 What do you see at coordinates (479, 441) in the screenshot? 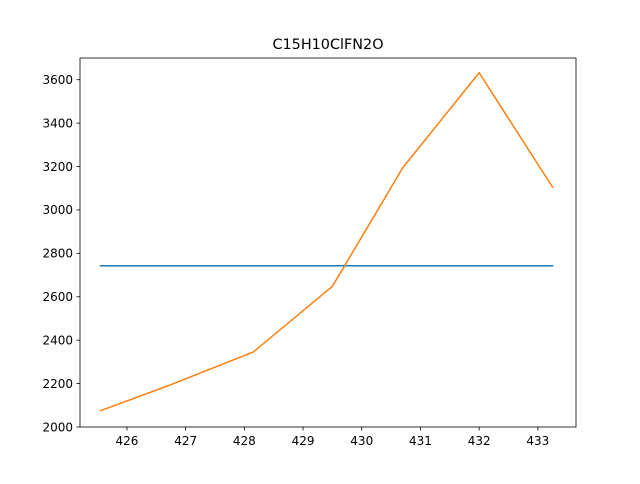
I see `x-tick-label: 432` at bounding box center [479, 441].